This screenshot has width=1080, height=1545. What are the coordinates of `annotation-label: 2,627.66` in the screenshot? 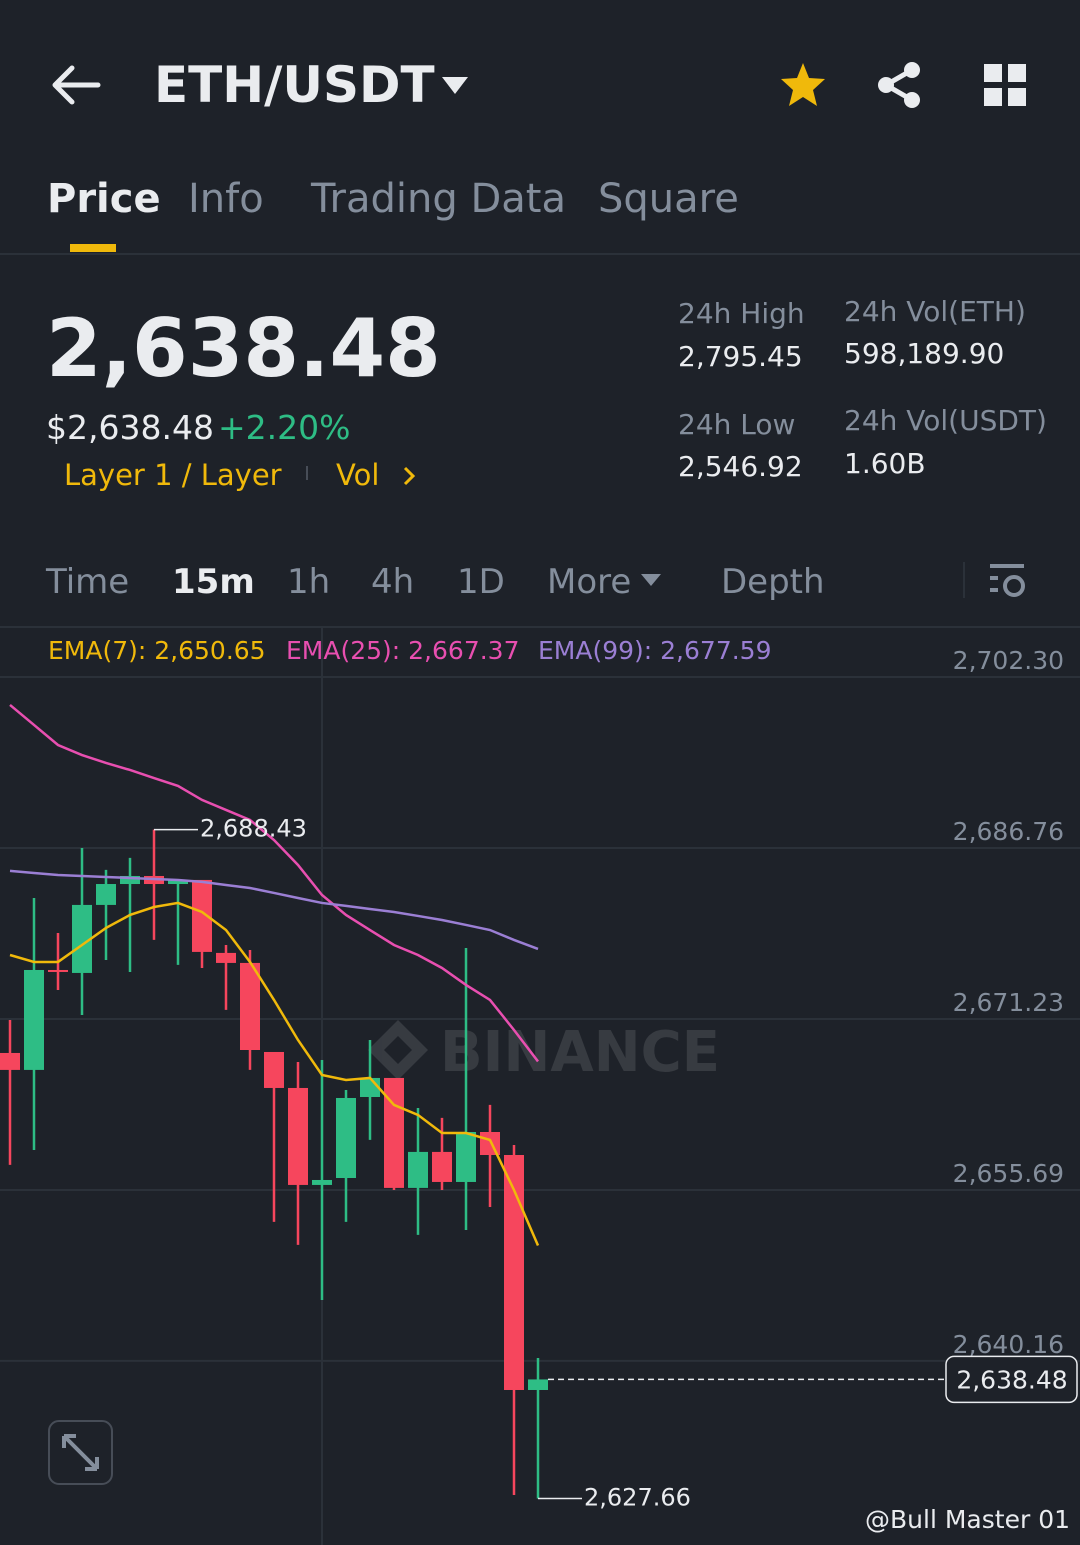 It's located at (637, 1498).